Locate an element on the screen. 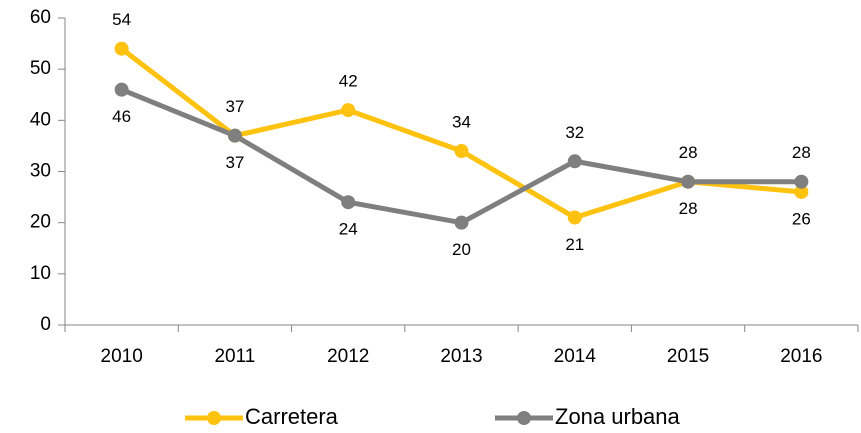 The width and height of the screenshot is (861, 433). data-label: 24 is located at coordinates (348, 229).